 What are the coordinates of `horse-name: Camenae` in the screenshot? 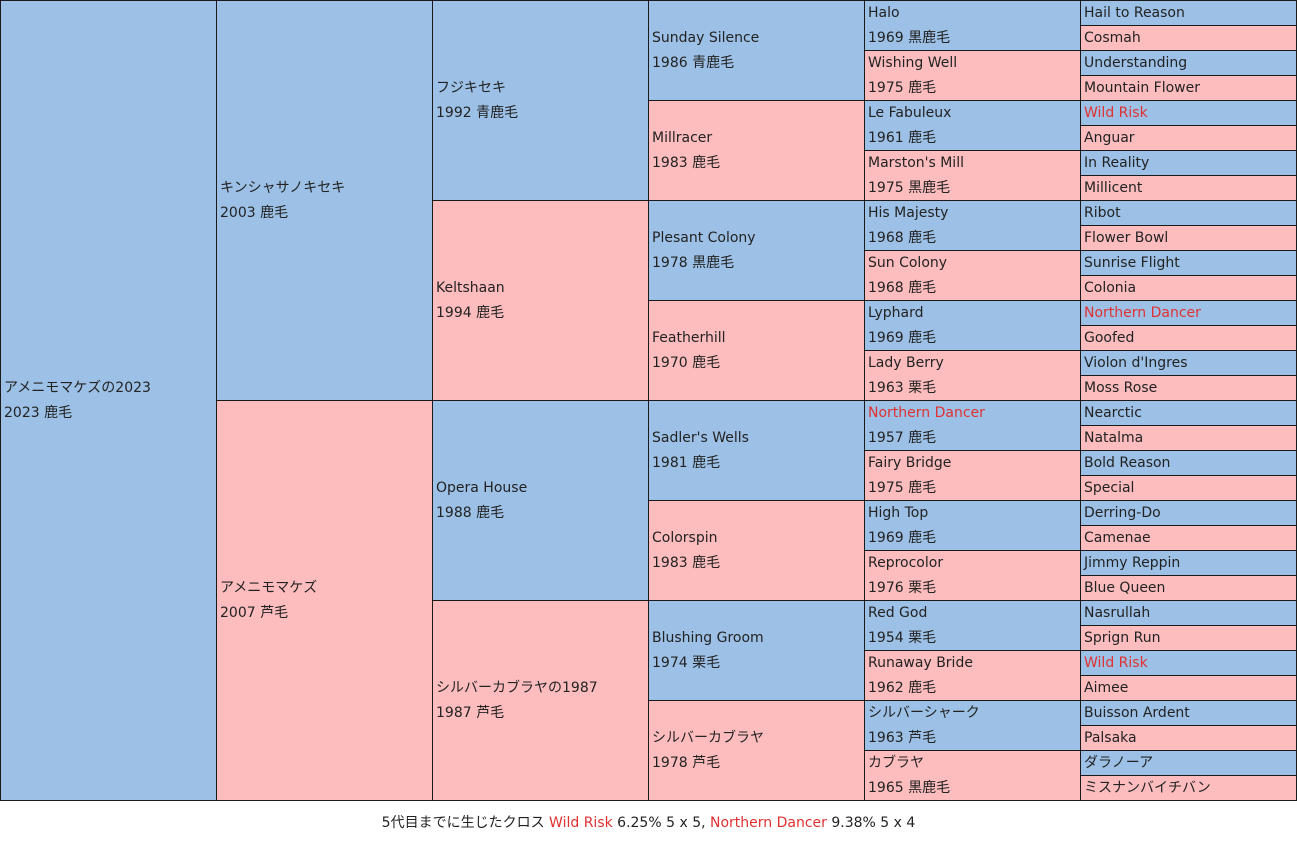 It's located at (1117, 538).